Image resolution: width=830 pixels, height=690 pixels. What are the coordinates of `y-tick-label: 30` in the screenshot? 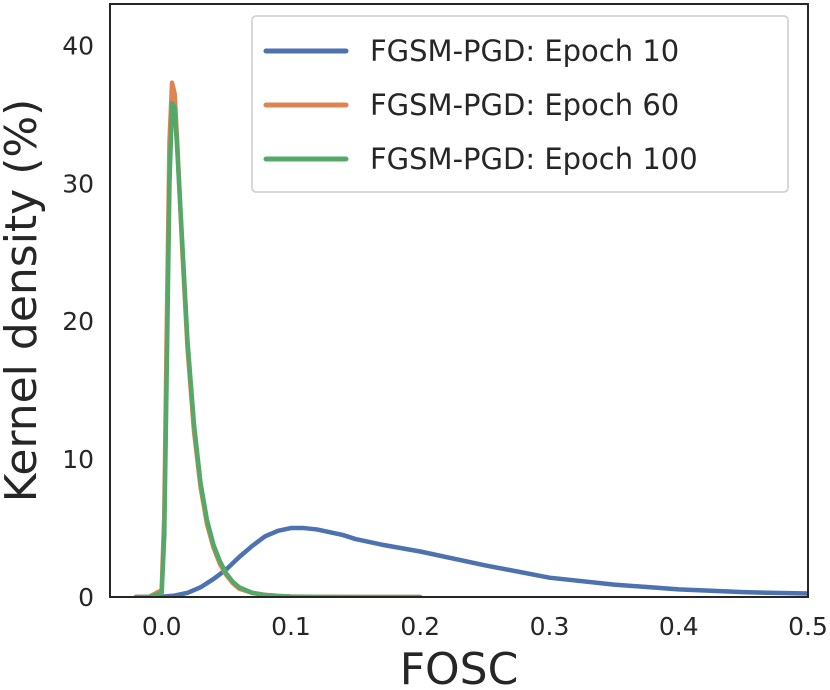 It's located at (78, 183).